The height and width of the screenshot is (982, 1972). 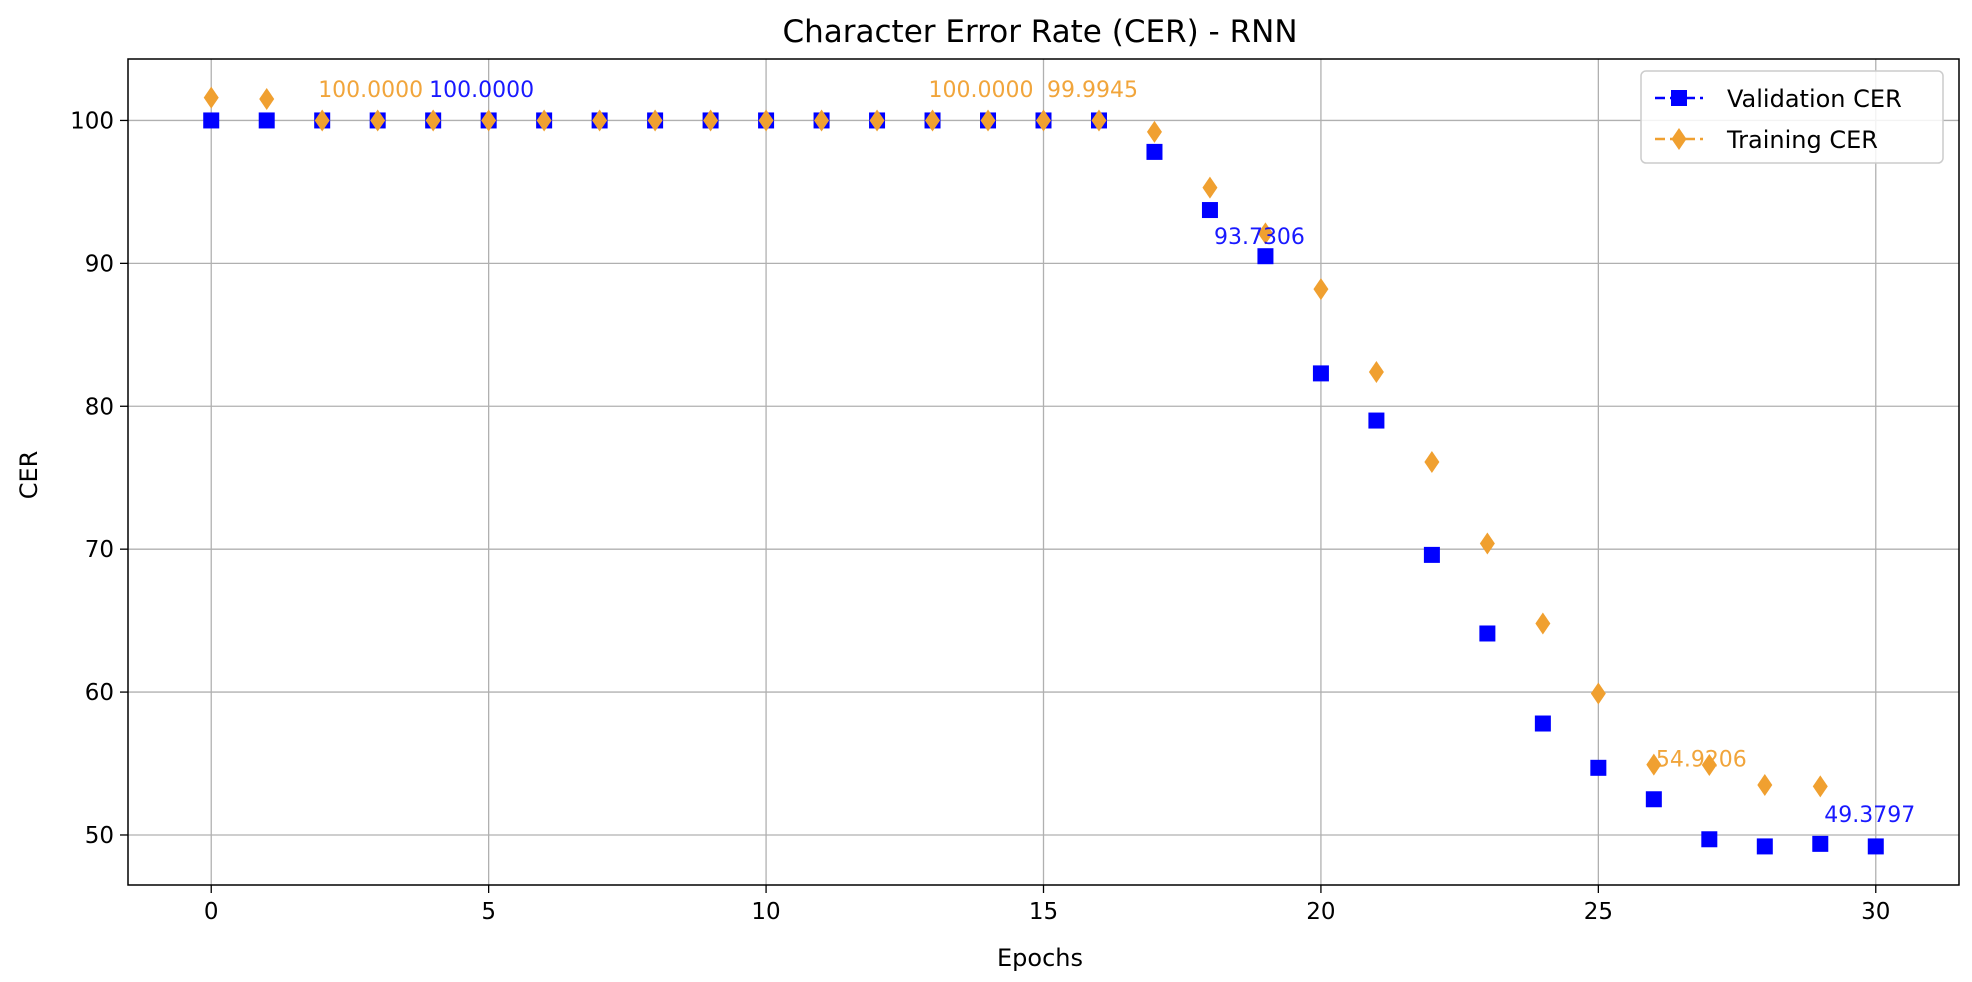 What do you see at coordinates (1040, 958) in the screenshot?
I see `x-axis-label: Epochs` at bounding box center [1040, 958].